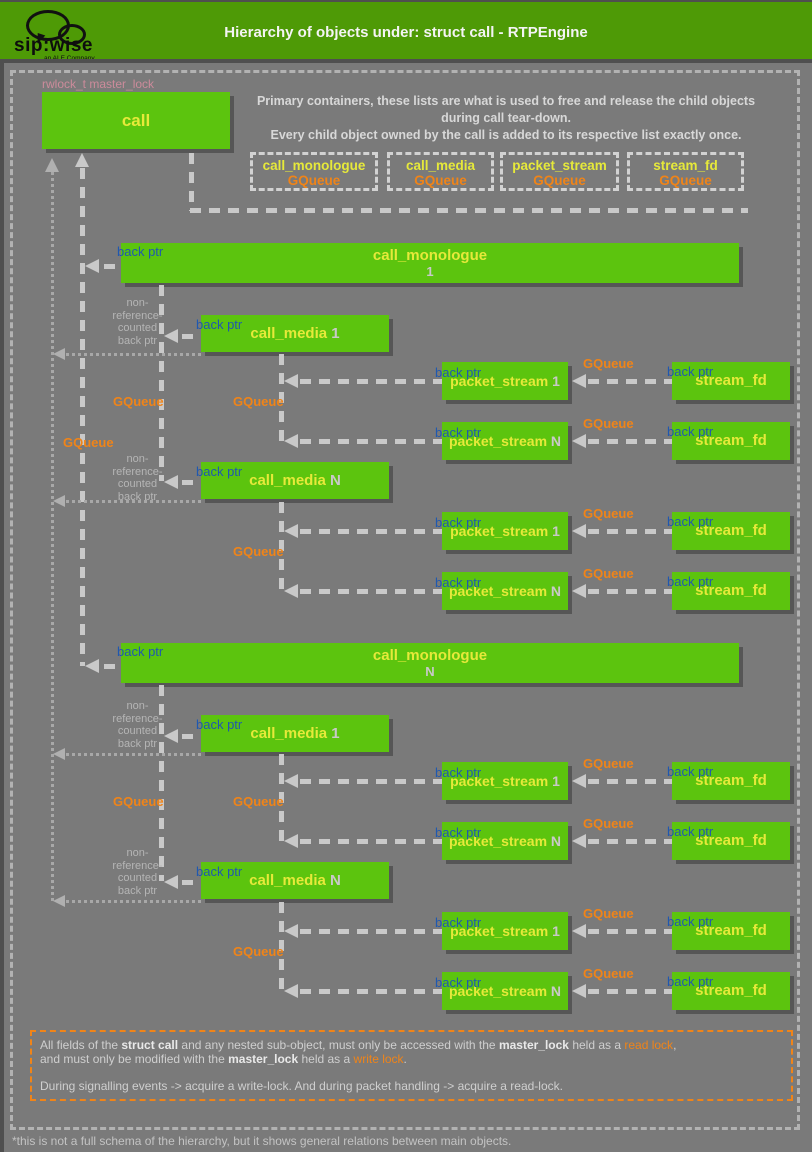  What do you see at coordinates (52, 165) in the screenshot?
I see `arrow-up-icon` at bounding box center [52, 165].